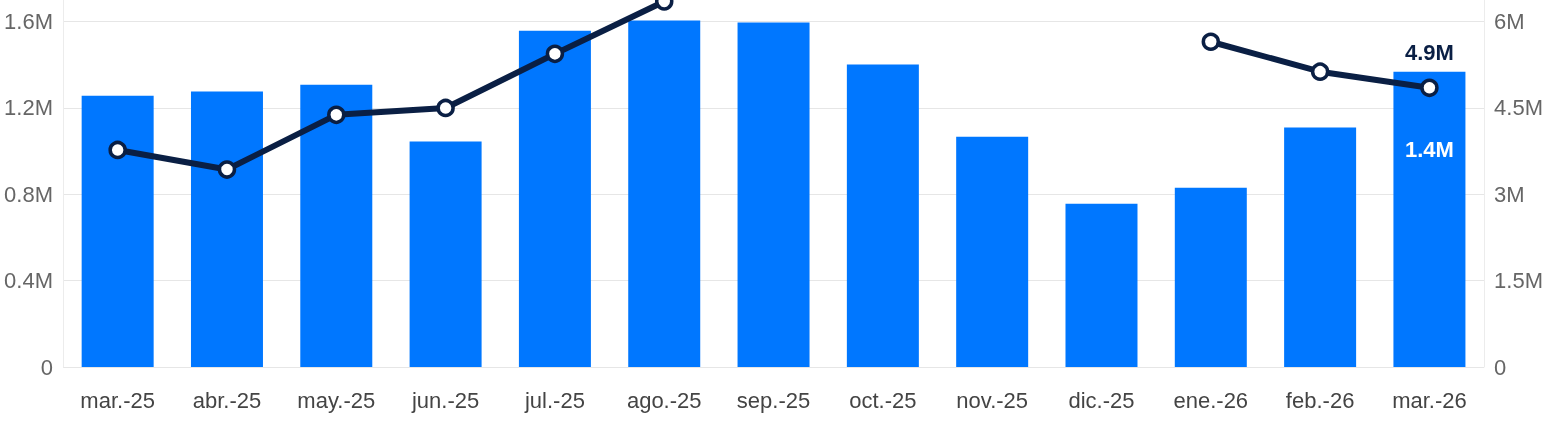 This screenshot has width=1546, height=427. What do you see at coordinates (554, 400) in the screenshot?
I see `x-tick-label: jul.-25` at bounding box center [554, 400].